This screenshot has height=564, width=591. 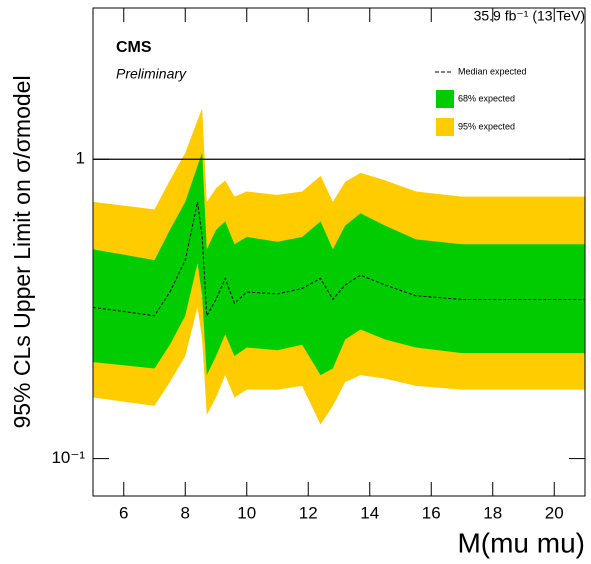 I want to click on y-axis-label: 95% CLs Upper Limit on σ/σmodel, so click(x=22, y=251).